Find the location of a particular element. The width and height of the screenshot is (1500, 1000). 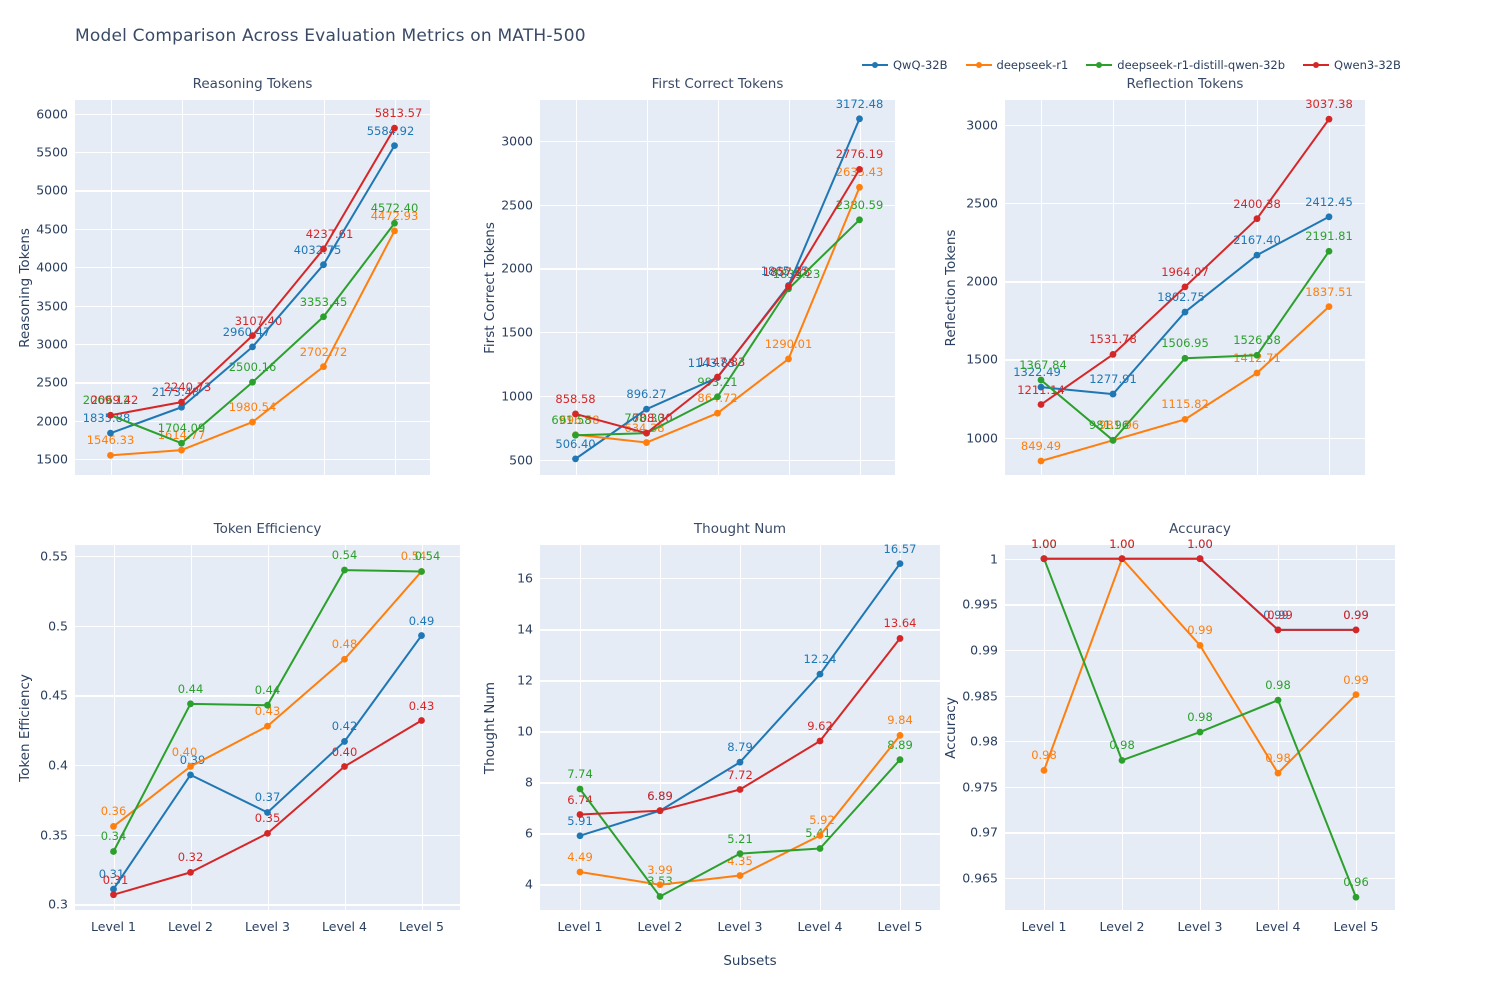

legend-item-qwq-32b: QwQ-32B is located at coordinates (905, 65).